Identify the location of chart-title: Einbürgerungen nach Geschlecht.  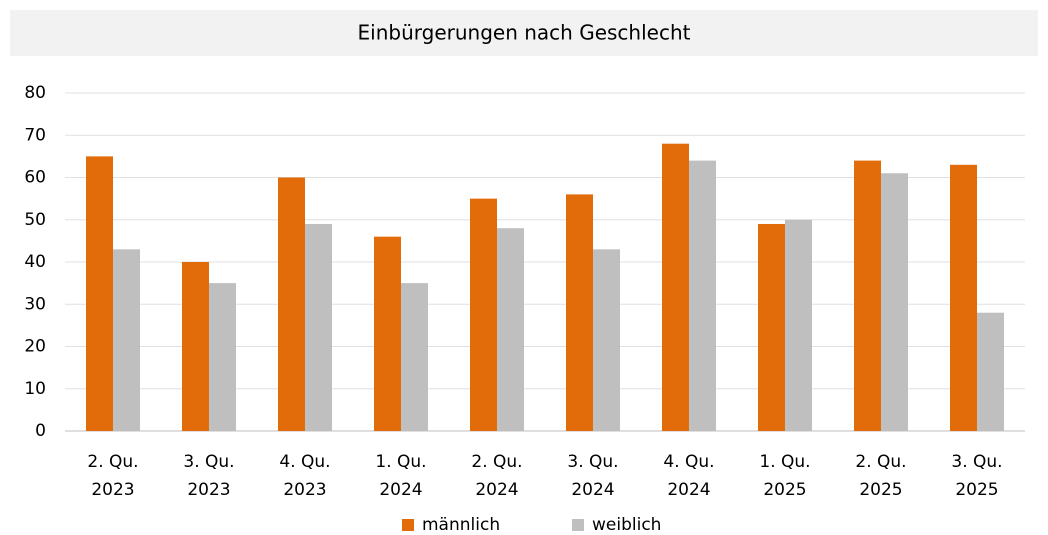
(524, 33).